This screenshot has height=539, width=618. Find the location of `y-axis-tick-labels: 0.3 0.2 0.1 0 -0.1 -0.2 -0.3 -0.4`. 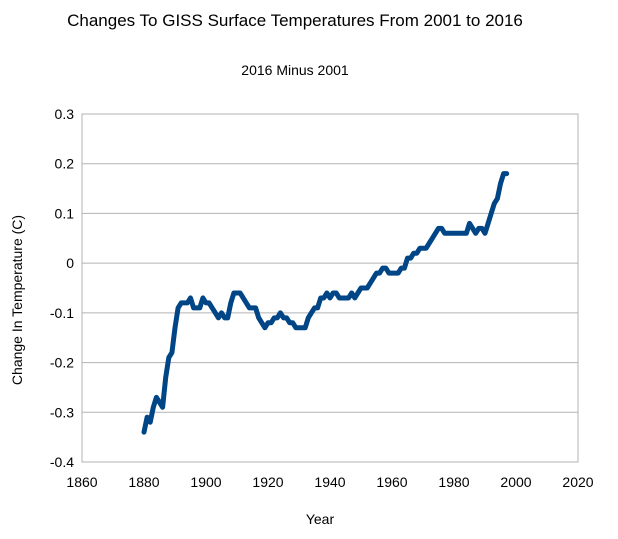

y-axis-tick-labels: 0.3 0.2 0.1 0 -0.1 -0.2 -0.3 -0.4 is located at coordinates (62, 288).